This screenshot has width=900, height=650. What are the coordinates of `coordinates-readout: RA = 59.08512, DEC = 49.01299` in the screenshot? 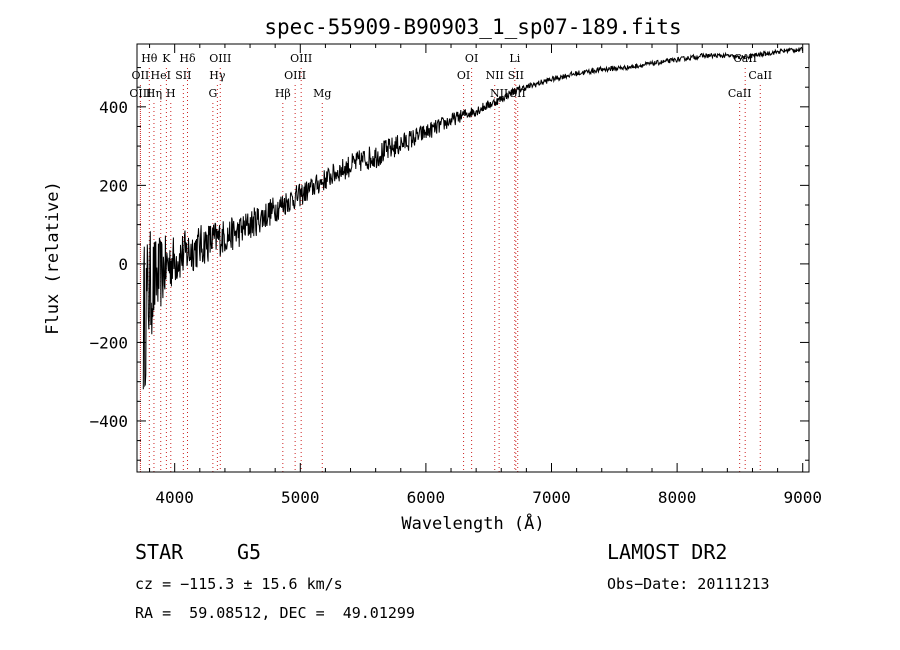 It's located at (275, 613).